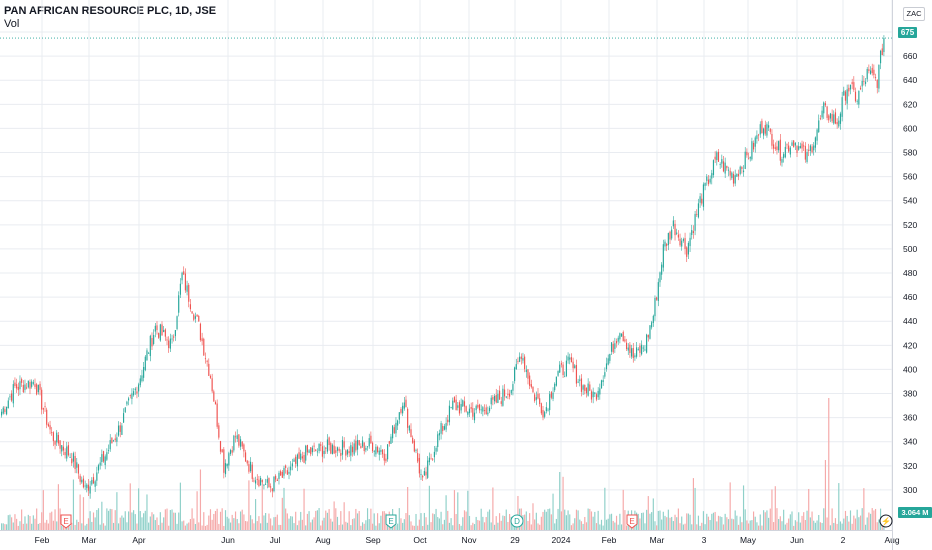 This screenshot has height=550, width=932. I want to click on x-tick-label: Mar, so click(657, 540).